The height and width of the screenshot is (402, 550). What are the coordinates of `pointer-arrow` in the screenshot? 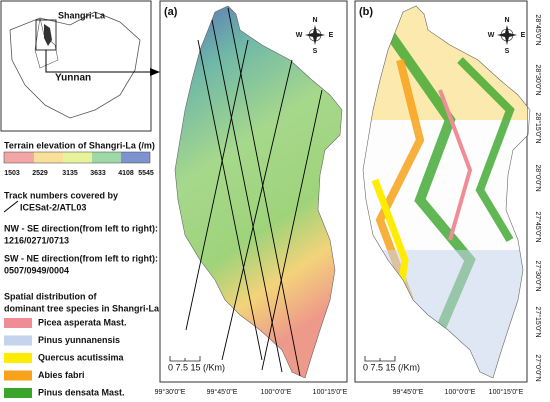 It's located at (155, 72).